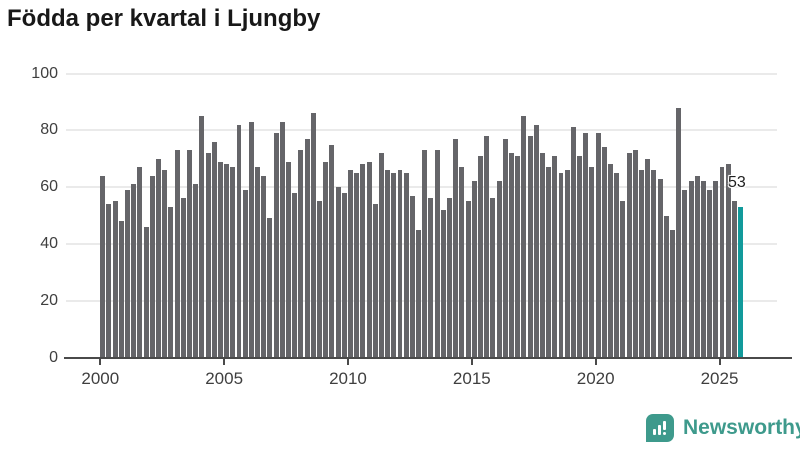 This screenshot has width=800, height=450. Describe the element at coordinates (49, 243) in the screenshot. I see `y-axis-label: 40` at that location.